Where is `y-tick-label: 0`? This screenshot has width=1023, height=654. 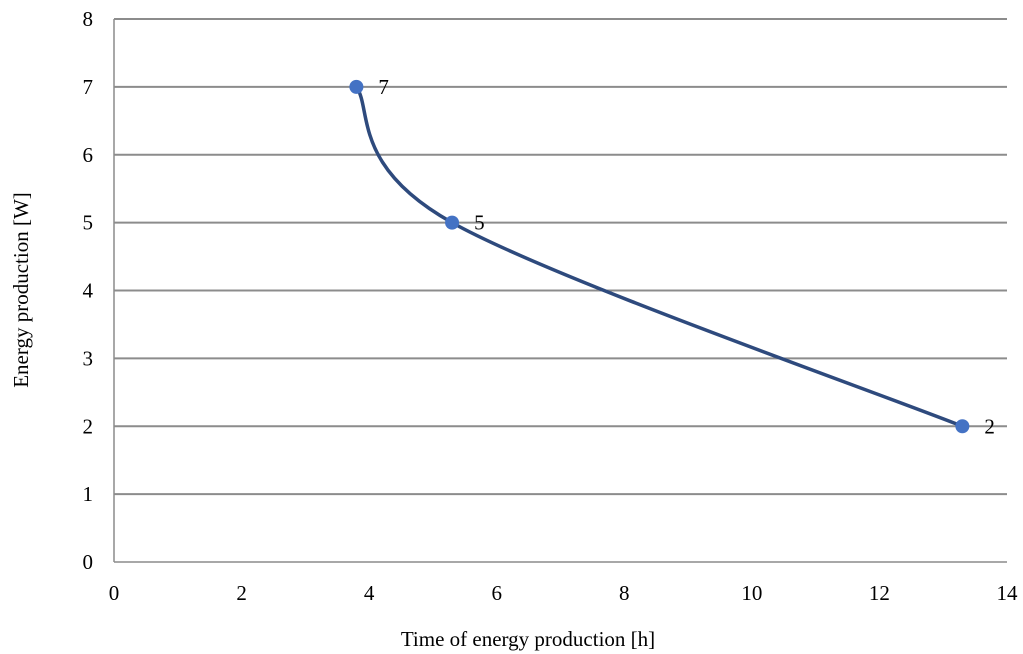 y-tick-label: 0 is located at coordinates (88, 562).